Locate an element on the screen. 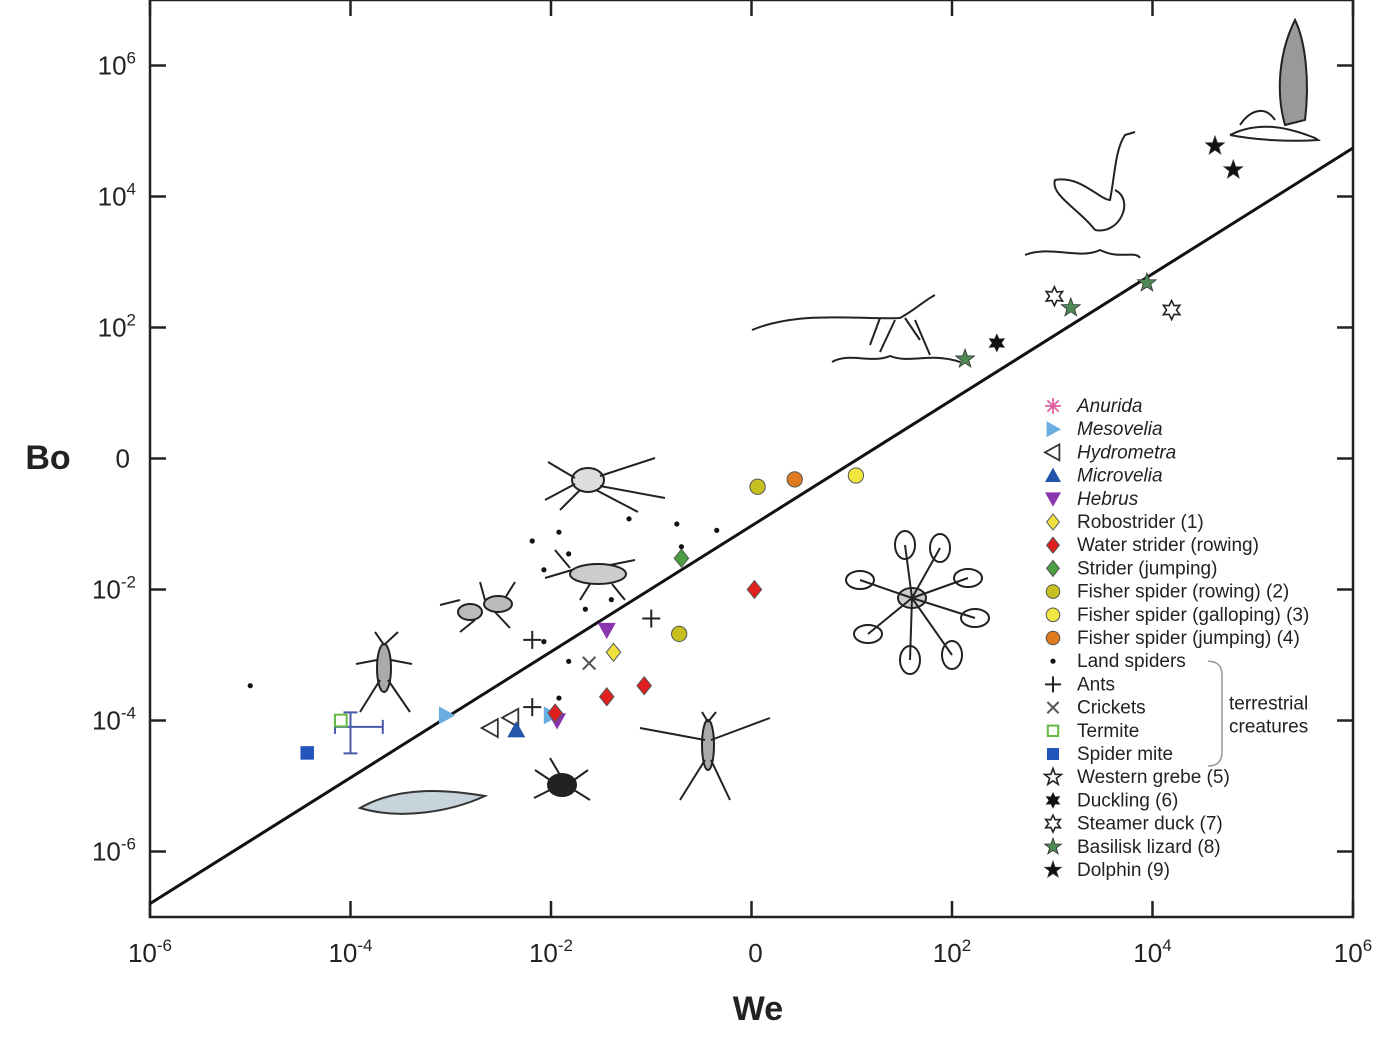 This screenshot has width=1389, height=1045. y-axis-title: Bo is located at coordinates (47, 458).